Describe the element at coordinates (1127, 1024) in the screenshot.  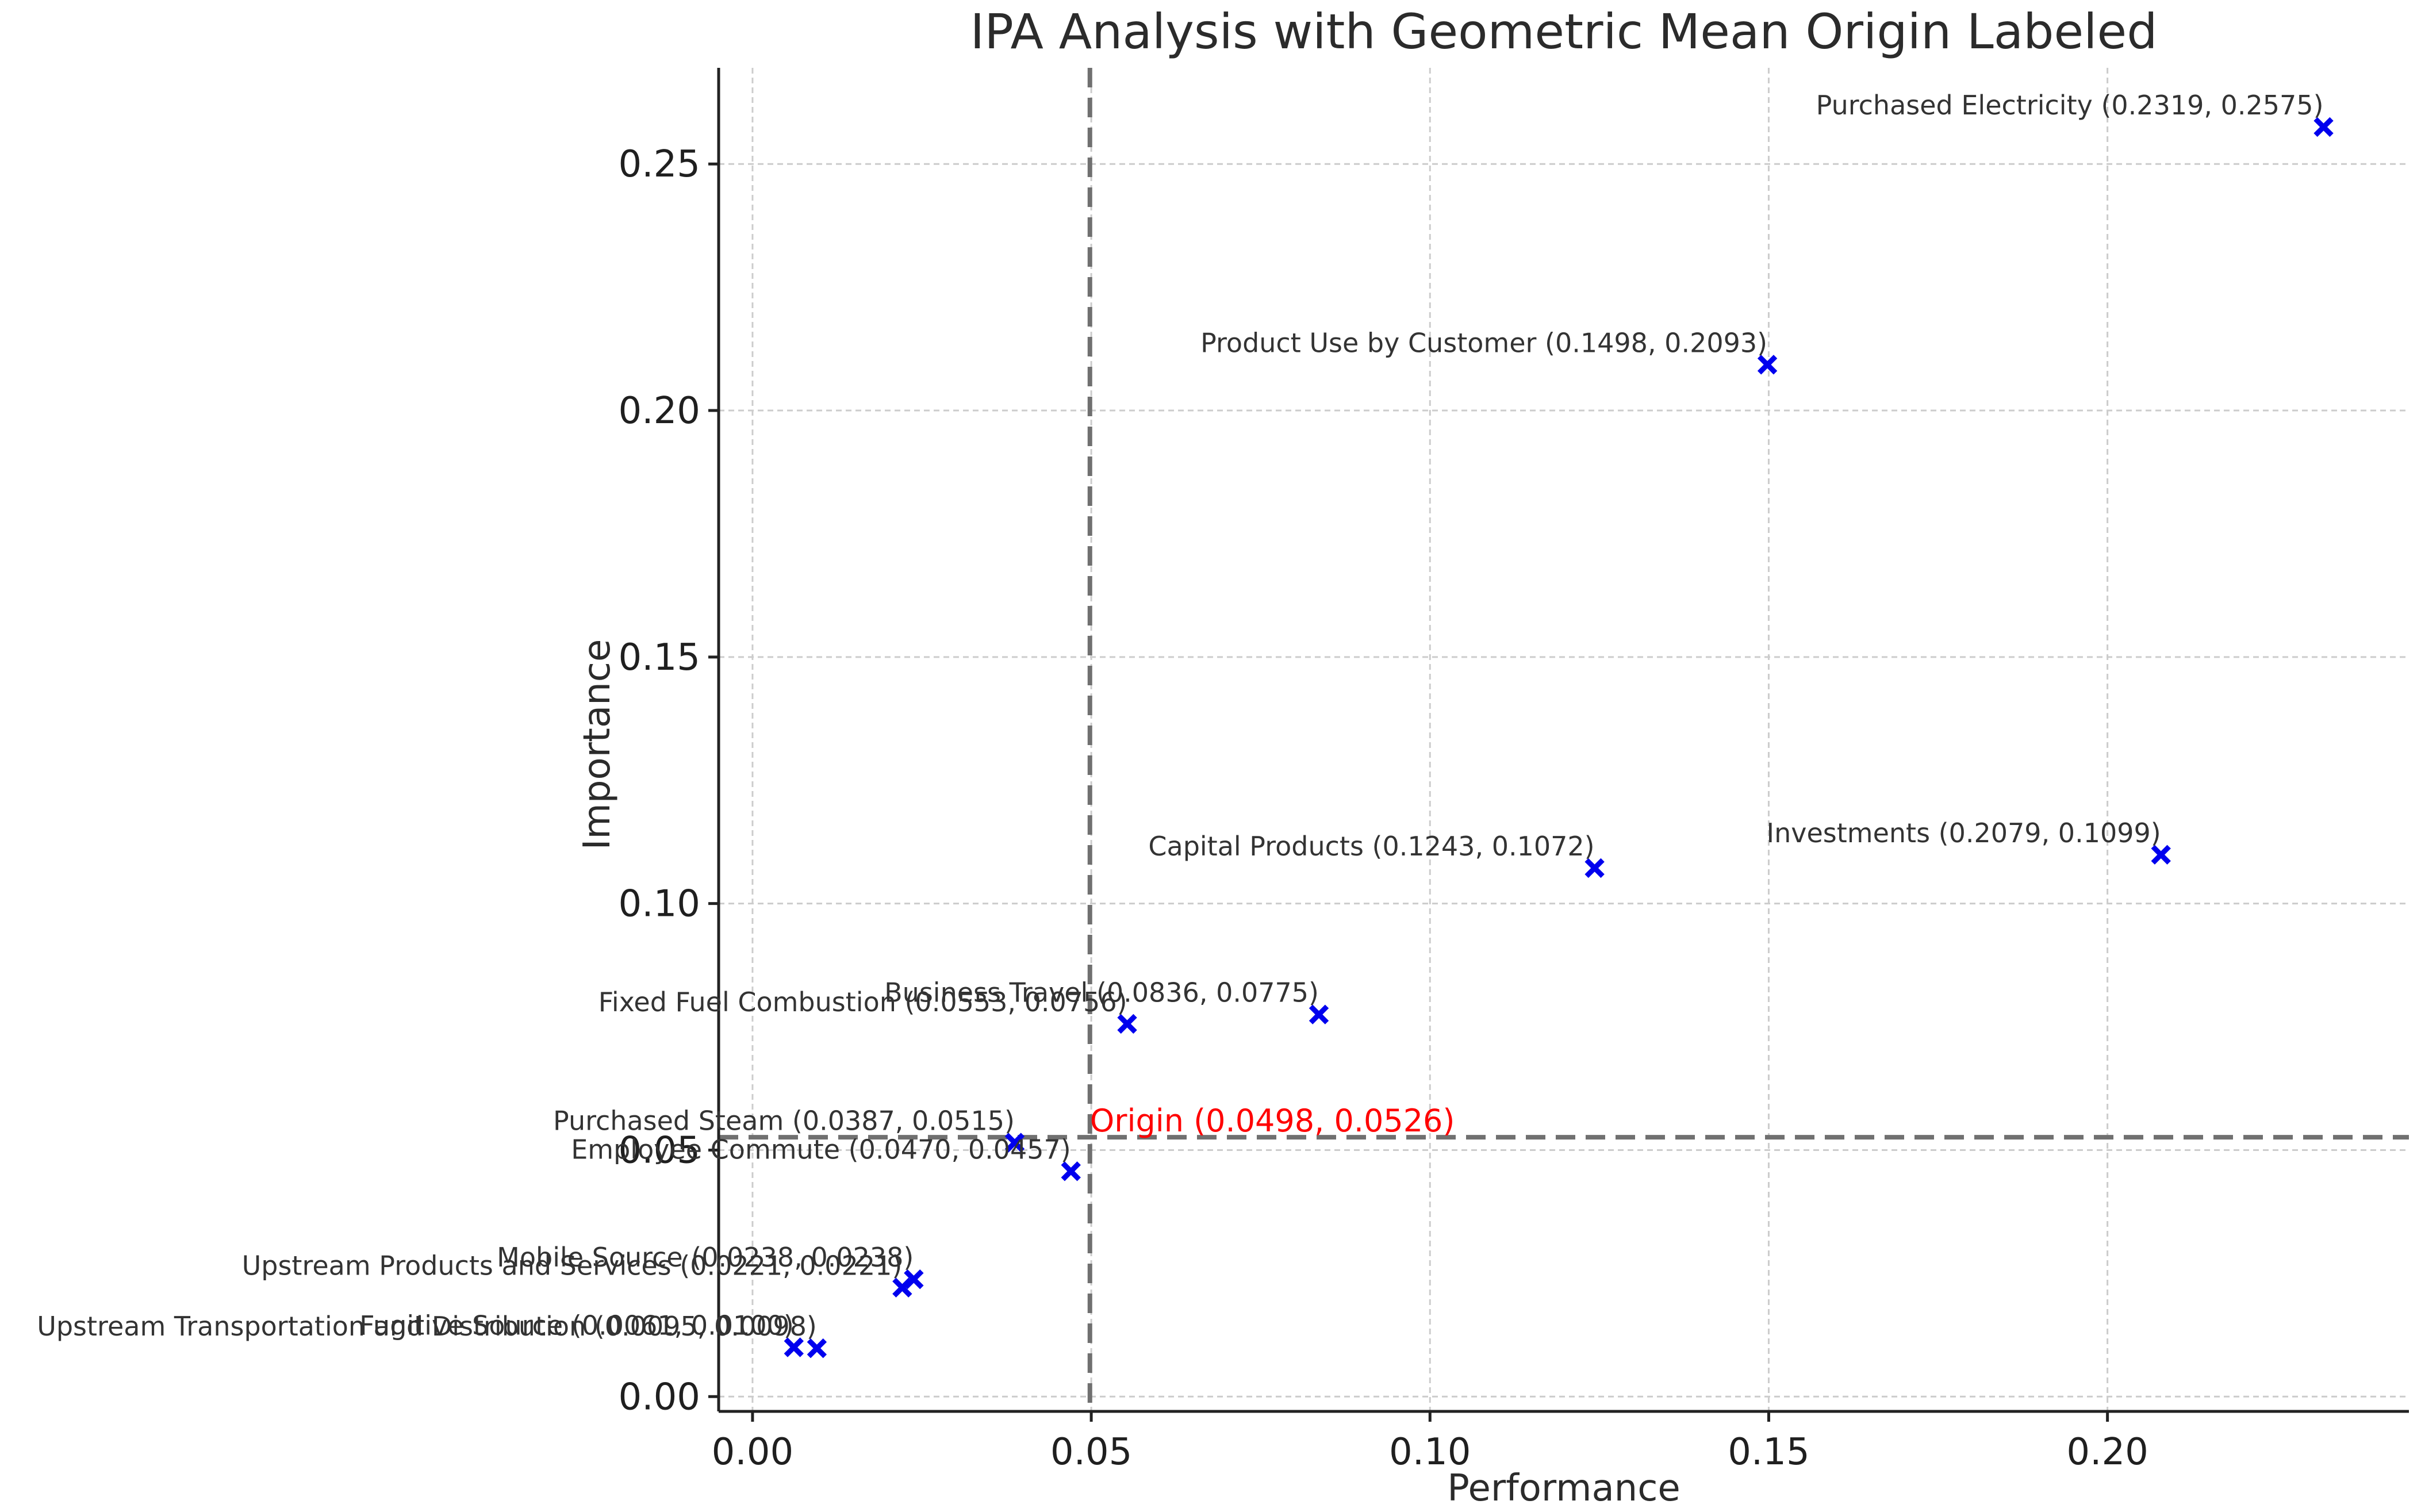
I see `point-fixed-fuel-combustion` at that location.